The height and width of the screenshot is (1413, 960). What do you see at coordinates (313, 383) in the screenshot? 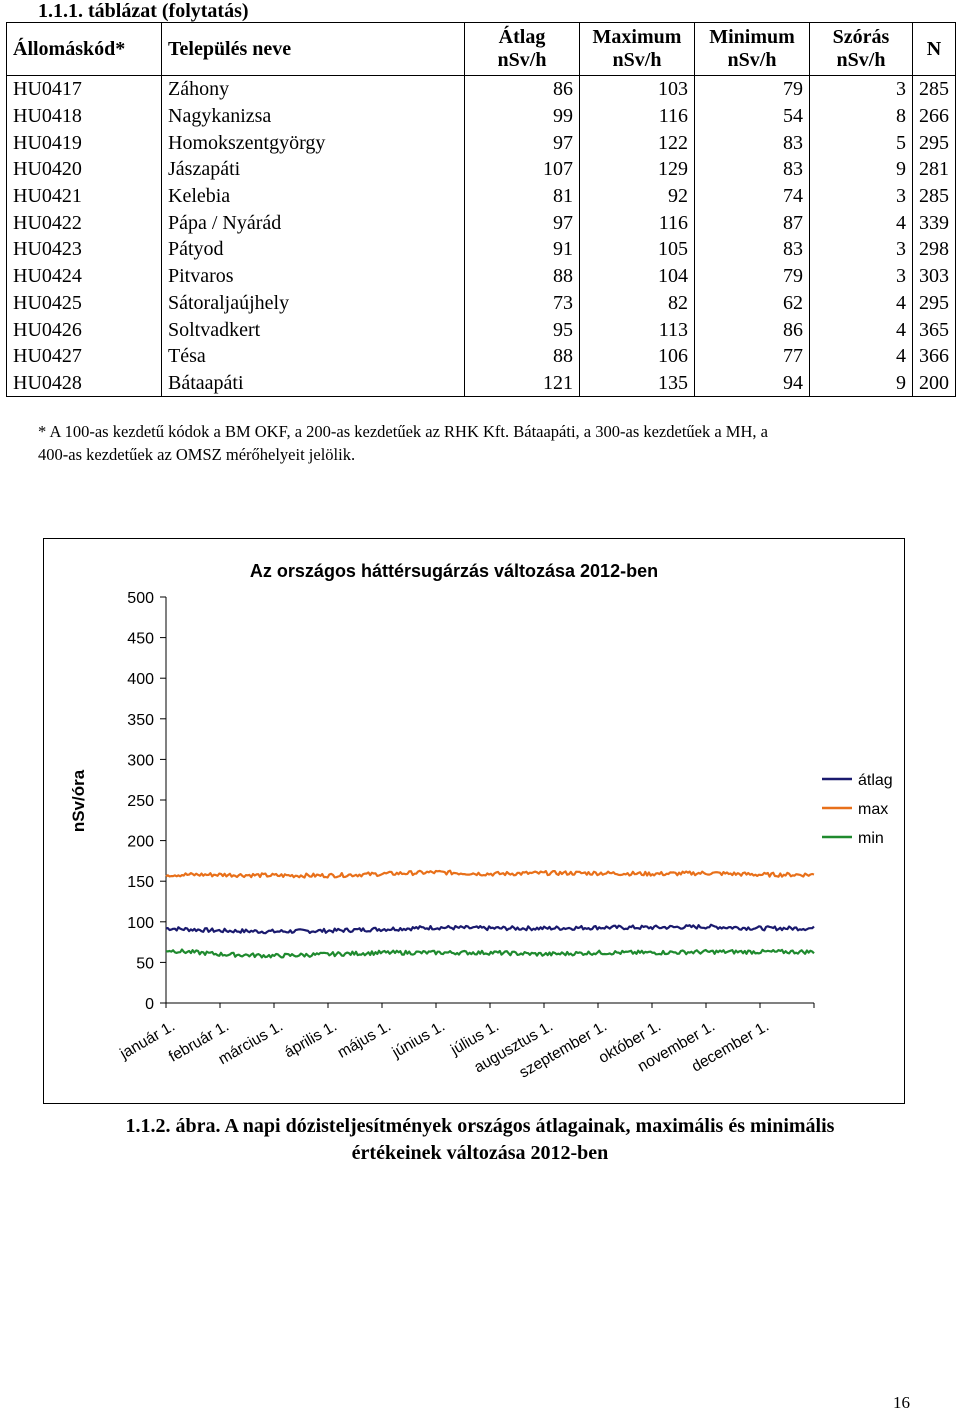
I see `cell-name: Bátaapáti` at bounding box center [313, 383].